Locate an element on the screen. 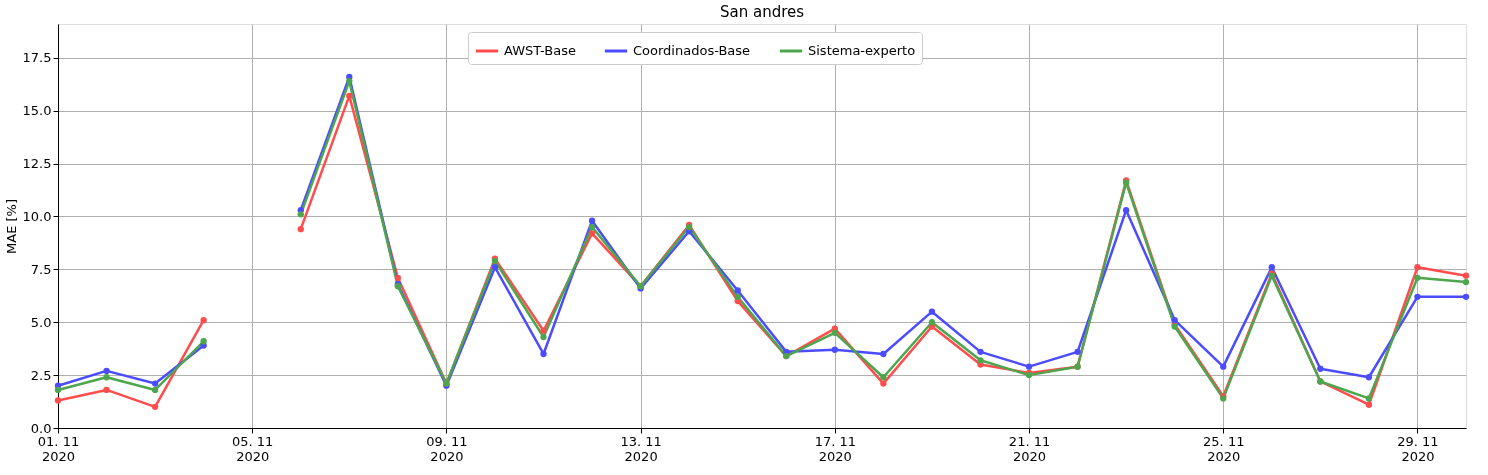 The image size is (1488, 475). y-tick-label: 12.5 is located at coordinates (37, 164).